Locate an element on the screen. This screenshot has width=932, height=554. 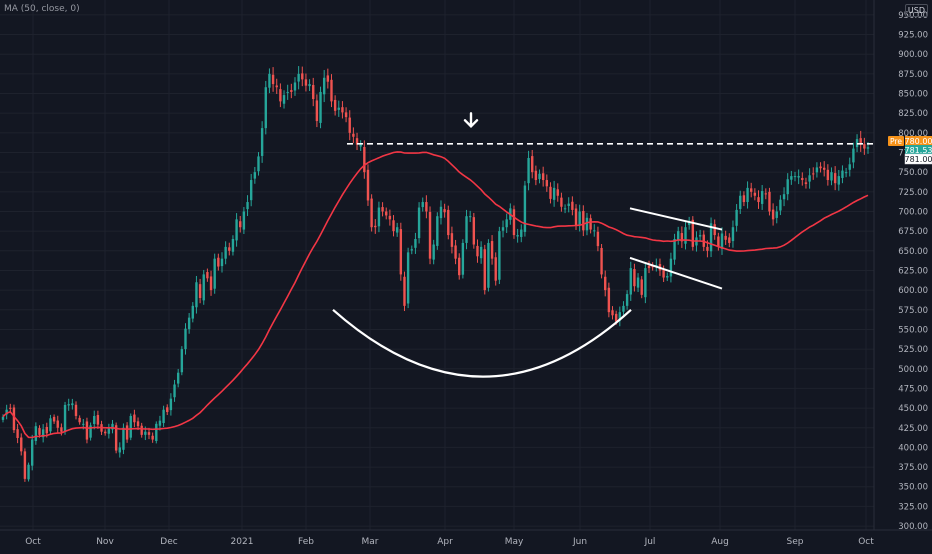
y-tick-label: 500.00 is located at coordinates (913, 370).